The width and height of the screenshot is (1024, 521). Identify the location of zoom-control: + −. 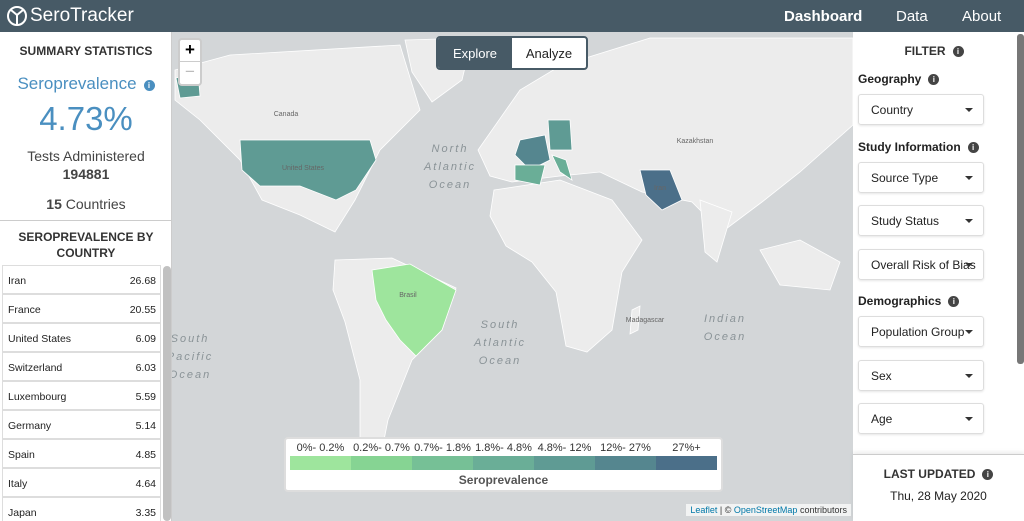
(190, 62).